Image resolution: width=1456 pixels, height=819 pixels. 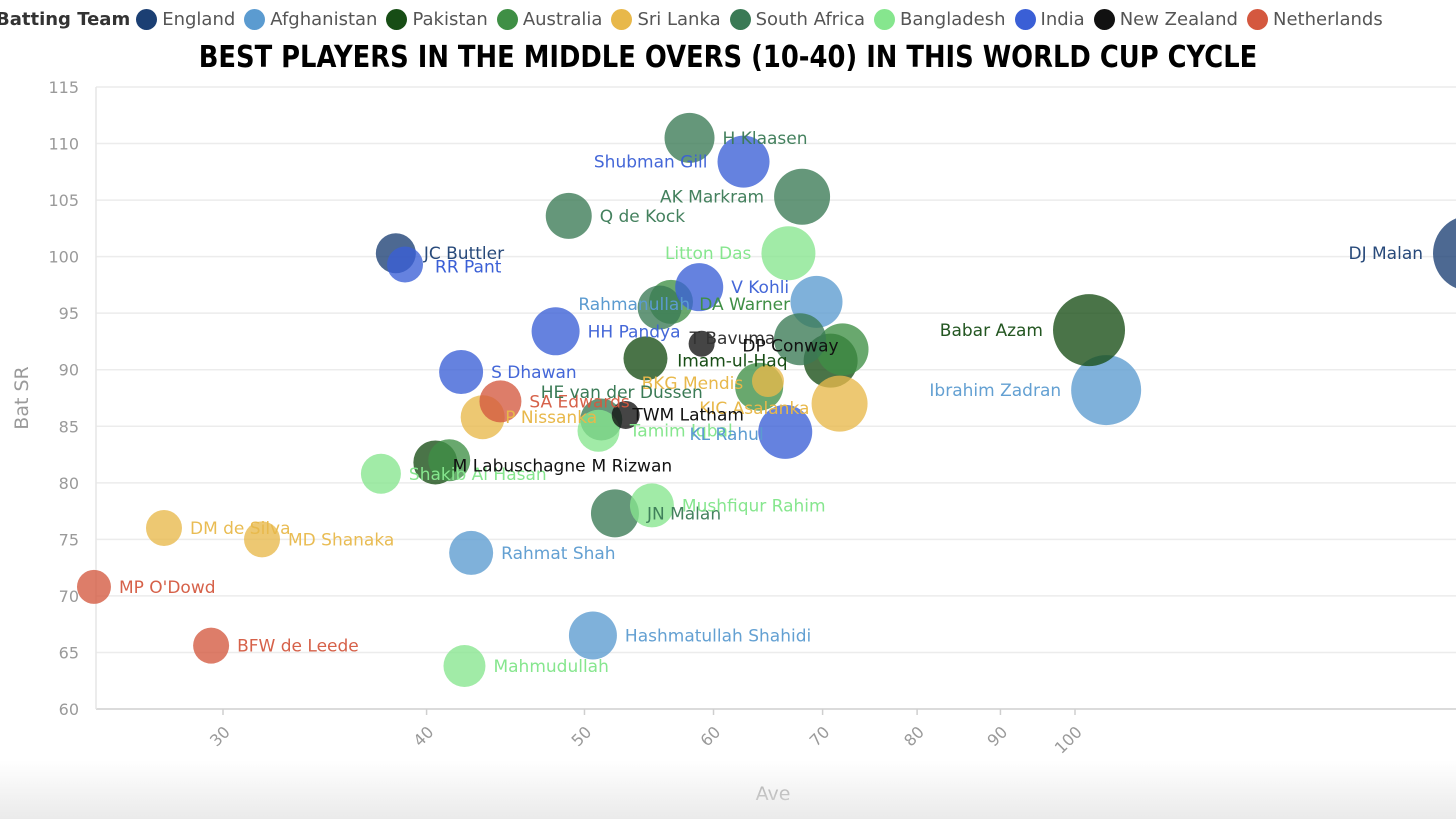 What do you see at coordinates (69, 313) in the screenshot?
I see `y-tick-label: 95` at bounding box center [69, 313].